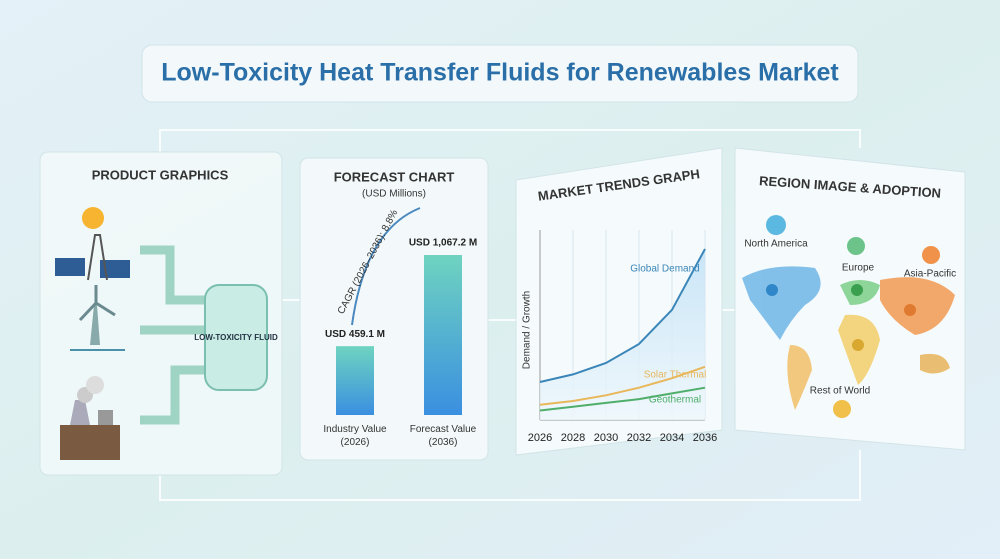 This screenshot has width=1000, height=559. I want to click on cagr-arrow, so click(386, 266).